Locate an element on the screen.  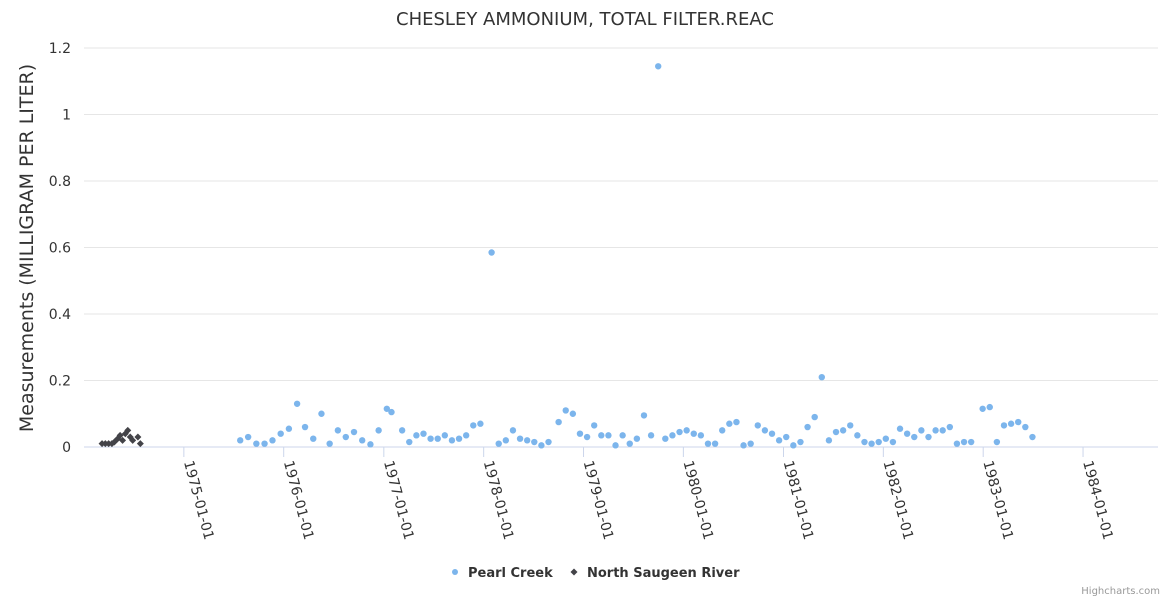
credits: Highcharts.com is located at coordinates (1120, 591).